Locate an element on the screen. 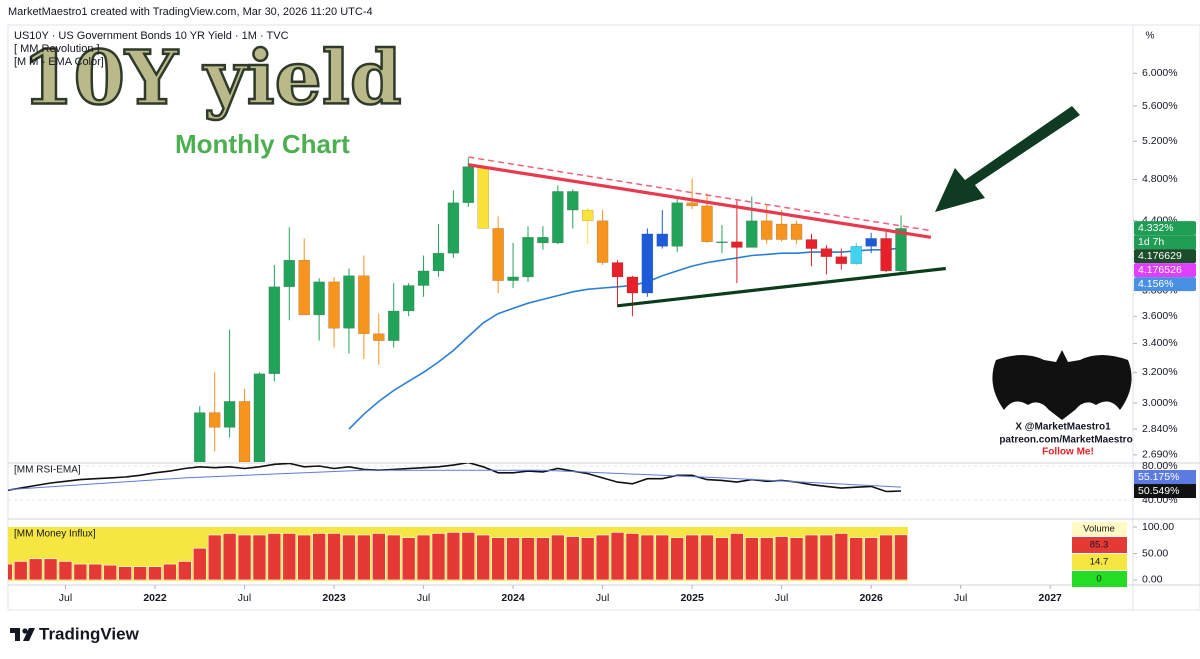 This screenshot has height=659, width=1200. y-tick-label: 2.840% is located at coordinates (1160, 429).